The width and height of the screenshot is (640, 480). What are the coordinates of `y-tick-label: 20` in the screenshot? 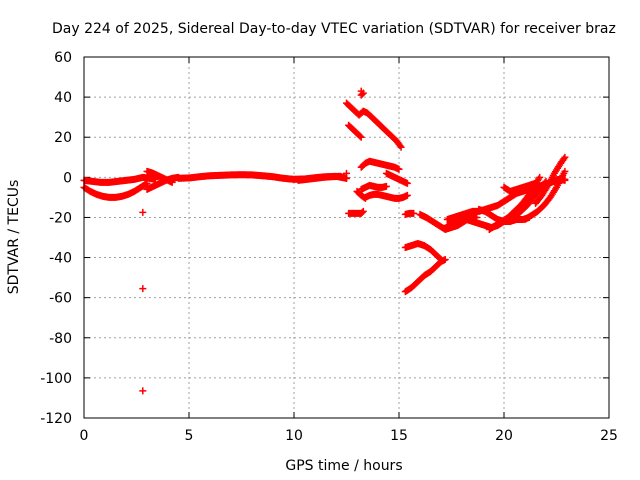 It's located at (63, 138).